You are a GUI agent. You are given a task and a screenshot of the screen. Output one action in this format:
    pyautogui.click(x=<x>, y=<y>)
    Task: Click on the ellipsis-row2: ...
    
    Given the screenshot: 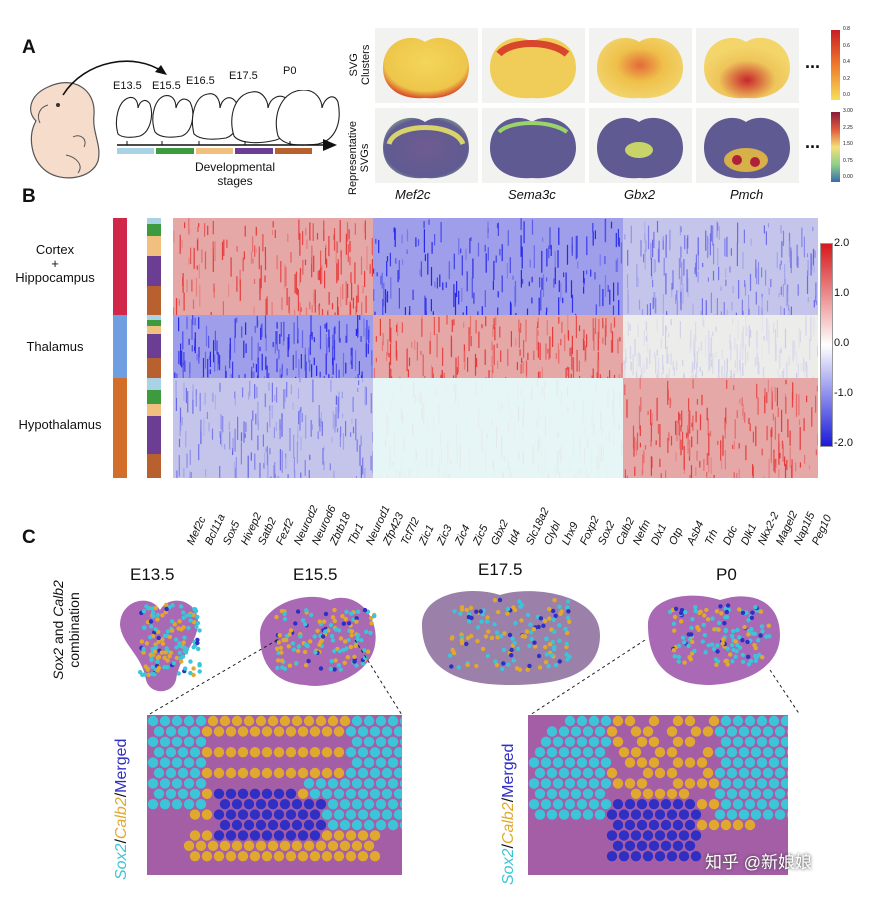 What is the action you would take?
    pyautogui.click(x=813, y=142)
    